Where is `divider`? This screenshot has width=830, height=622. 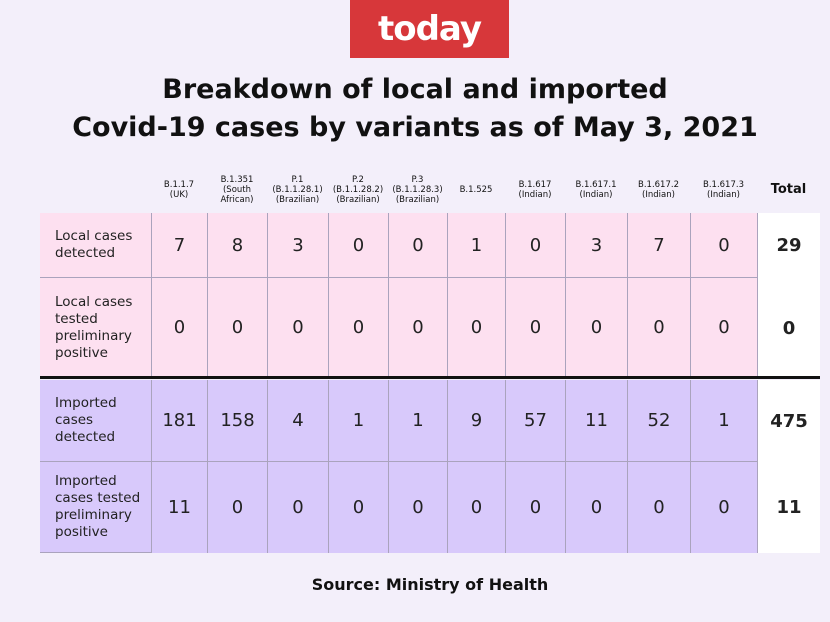
divider is located at coordinates (430, 377).